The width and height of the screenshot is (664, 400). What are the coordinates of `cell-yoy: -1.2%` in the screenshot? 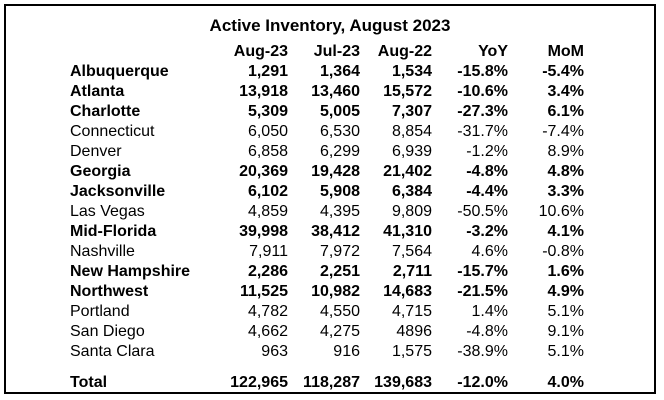 It's located at (487, 151).